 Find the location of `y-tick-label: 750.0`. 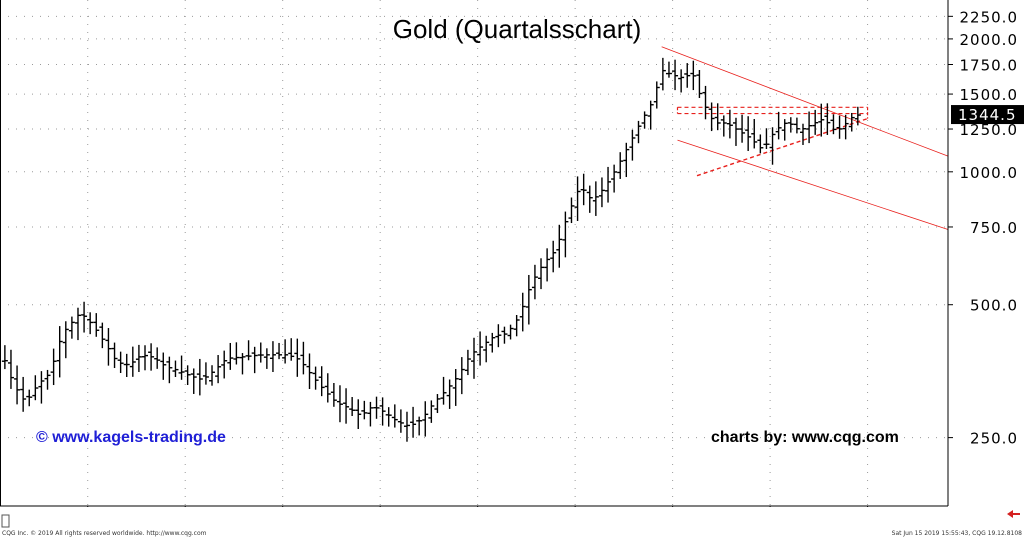

y-tick-label: 750.0 is located at coordinates (994, 228).